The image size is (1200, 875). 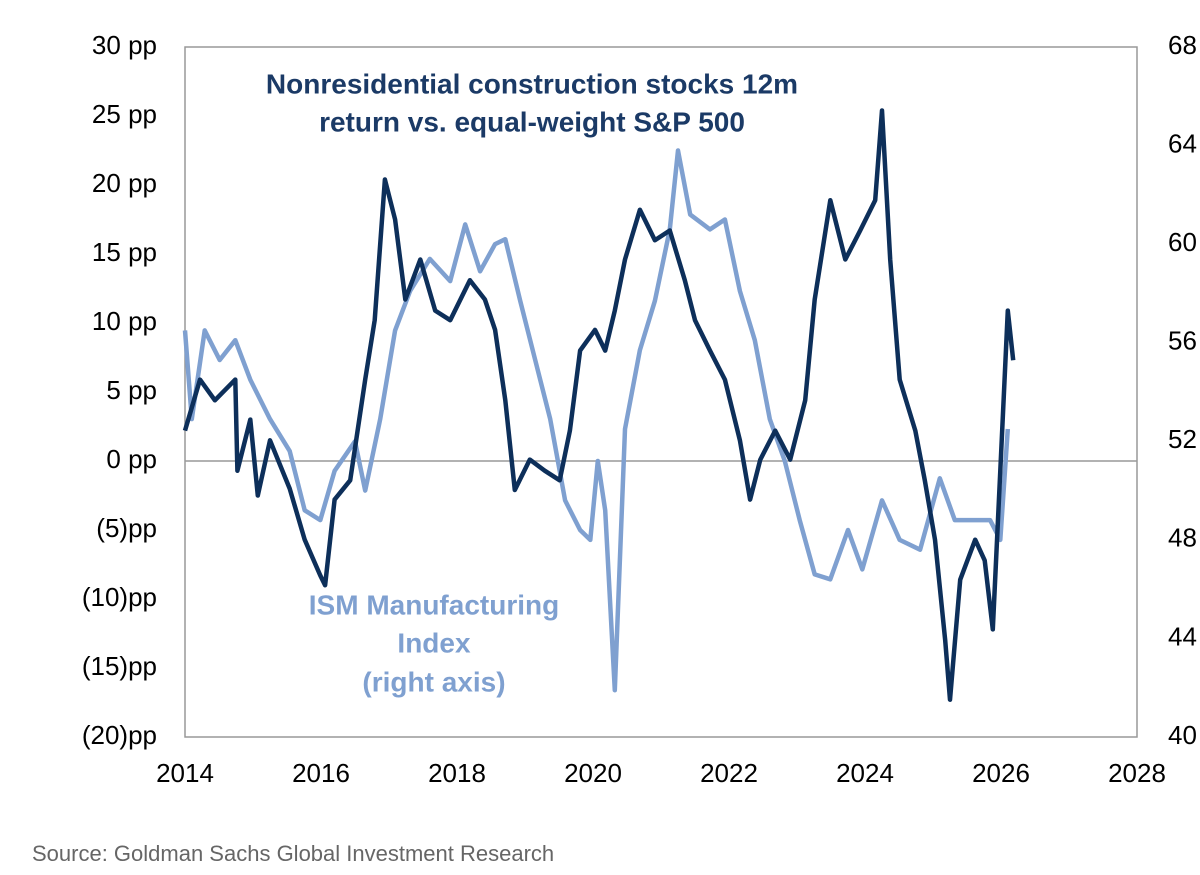 I want to click on x-tick-label: 2020, so click(x=593, y=773).